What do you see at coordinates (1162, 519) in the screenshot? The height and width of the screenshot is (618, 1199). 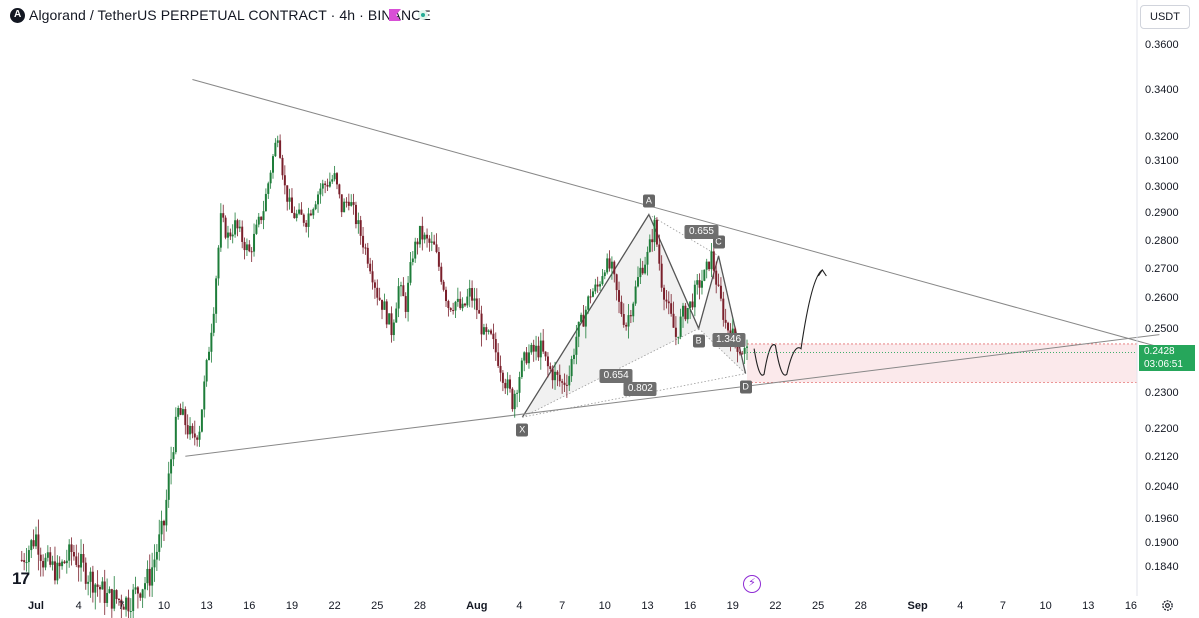 I see `price-tick-label: 0.1960` at bounding box center [1162, 519].